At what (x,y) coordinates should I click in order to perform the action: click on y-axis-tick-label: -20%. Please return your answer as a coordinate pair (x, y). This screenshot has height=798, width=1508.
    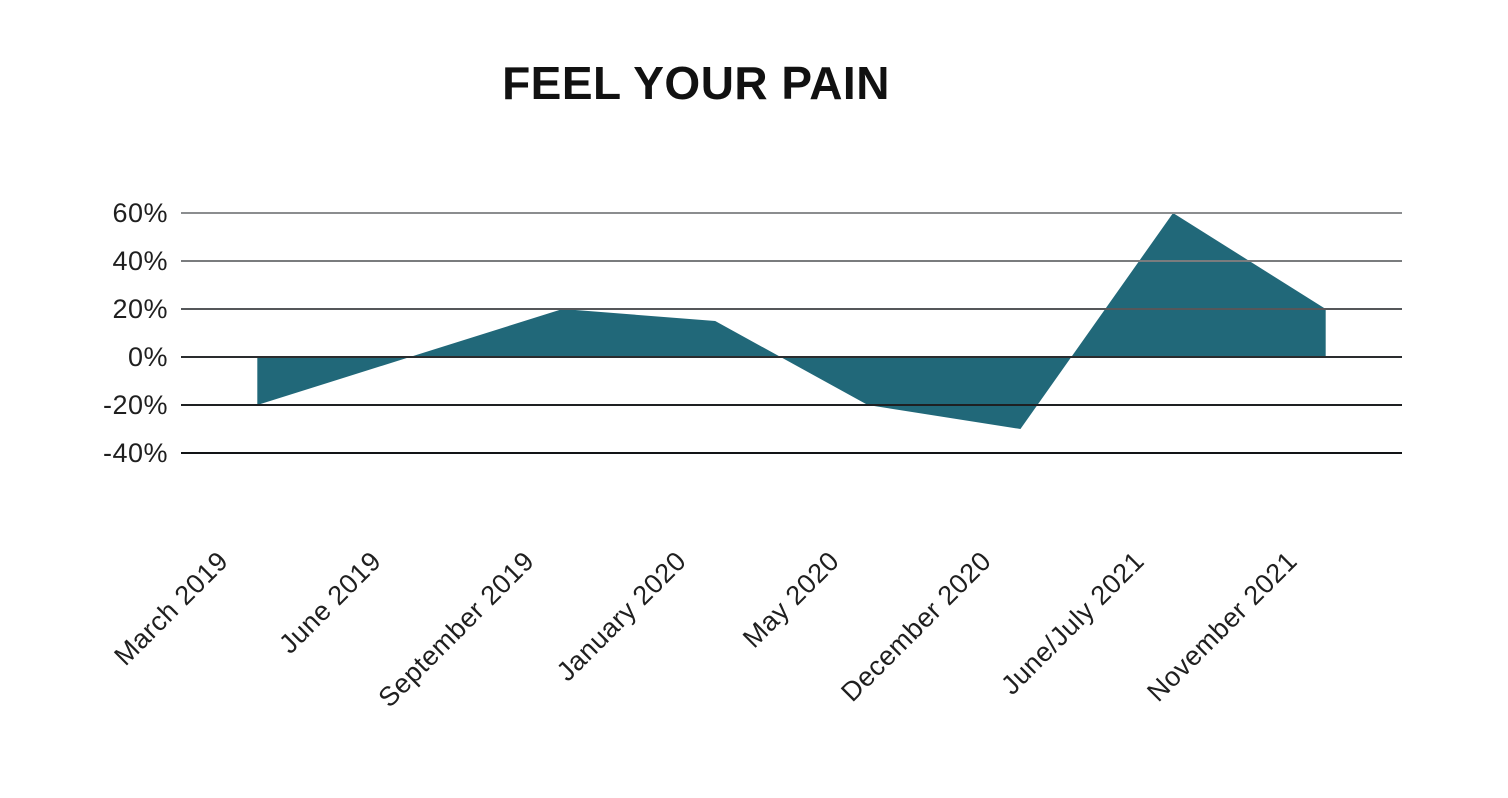
    Looking at the image, I should click on (135, 405).